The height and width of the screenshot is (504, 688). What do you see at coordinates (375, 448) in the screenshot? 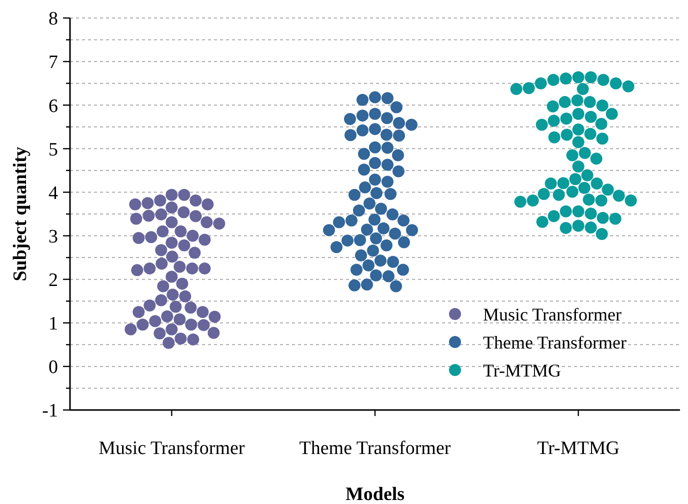
I see `x-tick-label: Theme Transformer` at bounding box center [375, 448].